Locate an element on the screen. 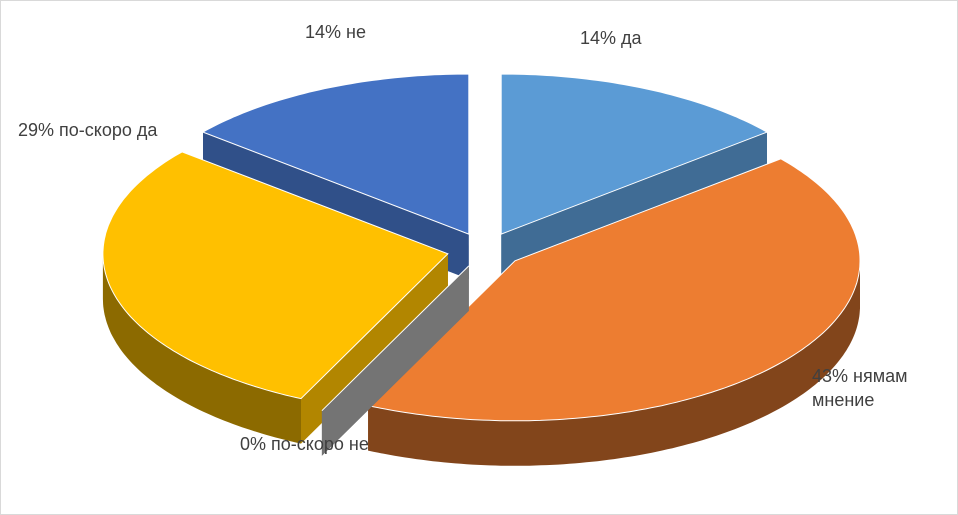 This screenshot has width=958, height=515. category-label: да is located at coordinates (631, 38).